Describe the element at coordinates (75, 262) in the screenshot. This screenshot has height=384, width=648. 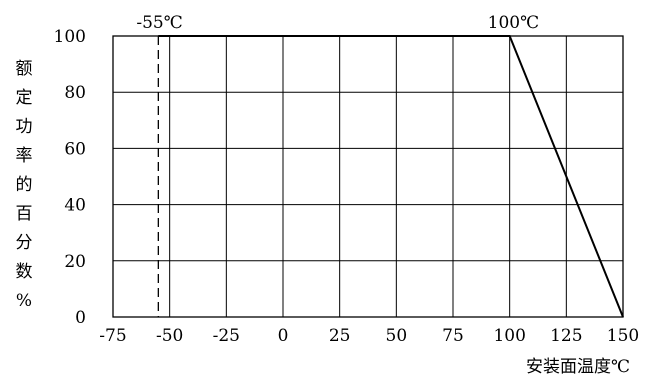
I see `y-tick-label-1: 20` at that location.